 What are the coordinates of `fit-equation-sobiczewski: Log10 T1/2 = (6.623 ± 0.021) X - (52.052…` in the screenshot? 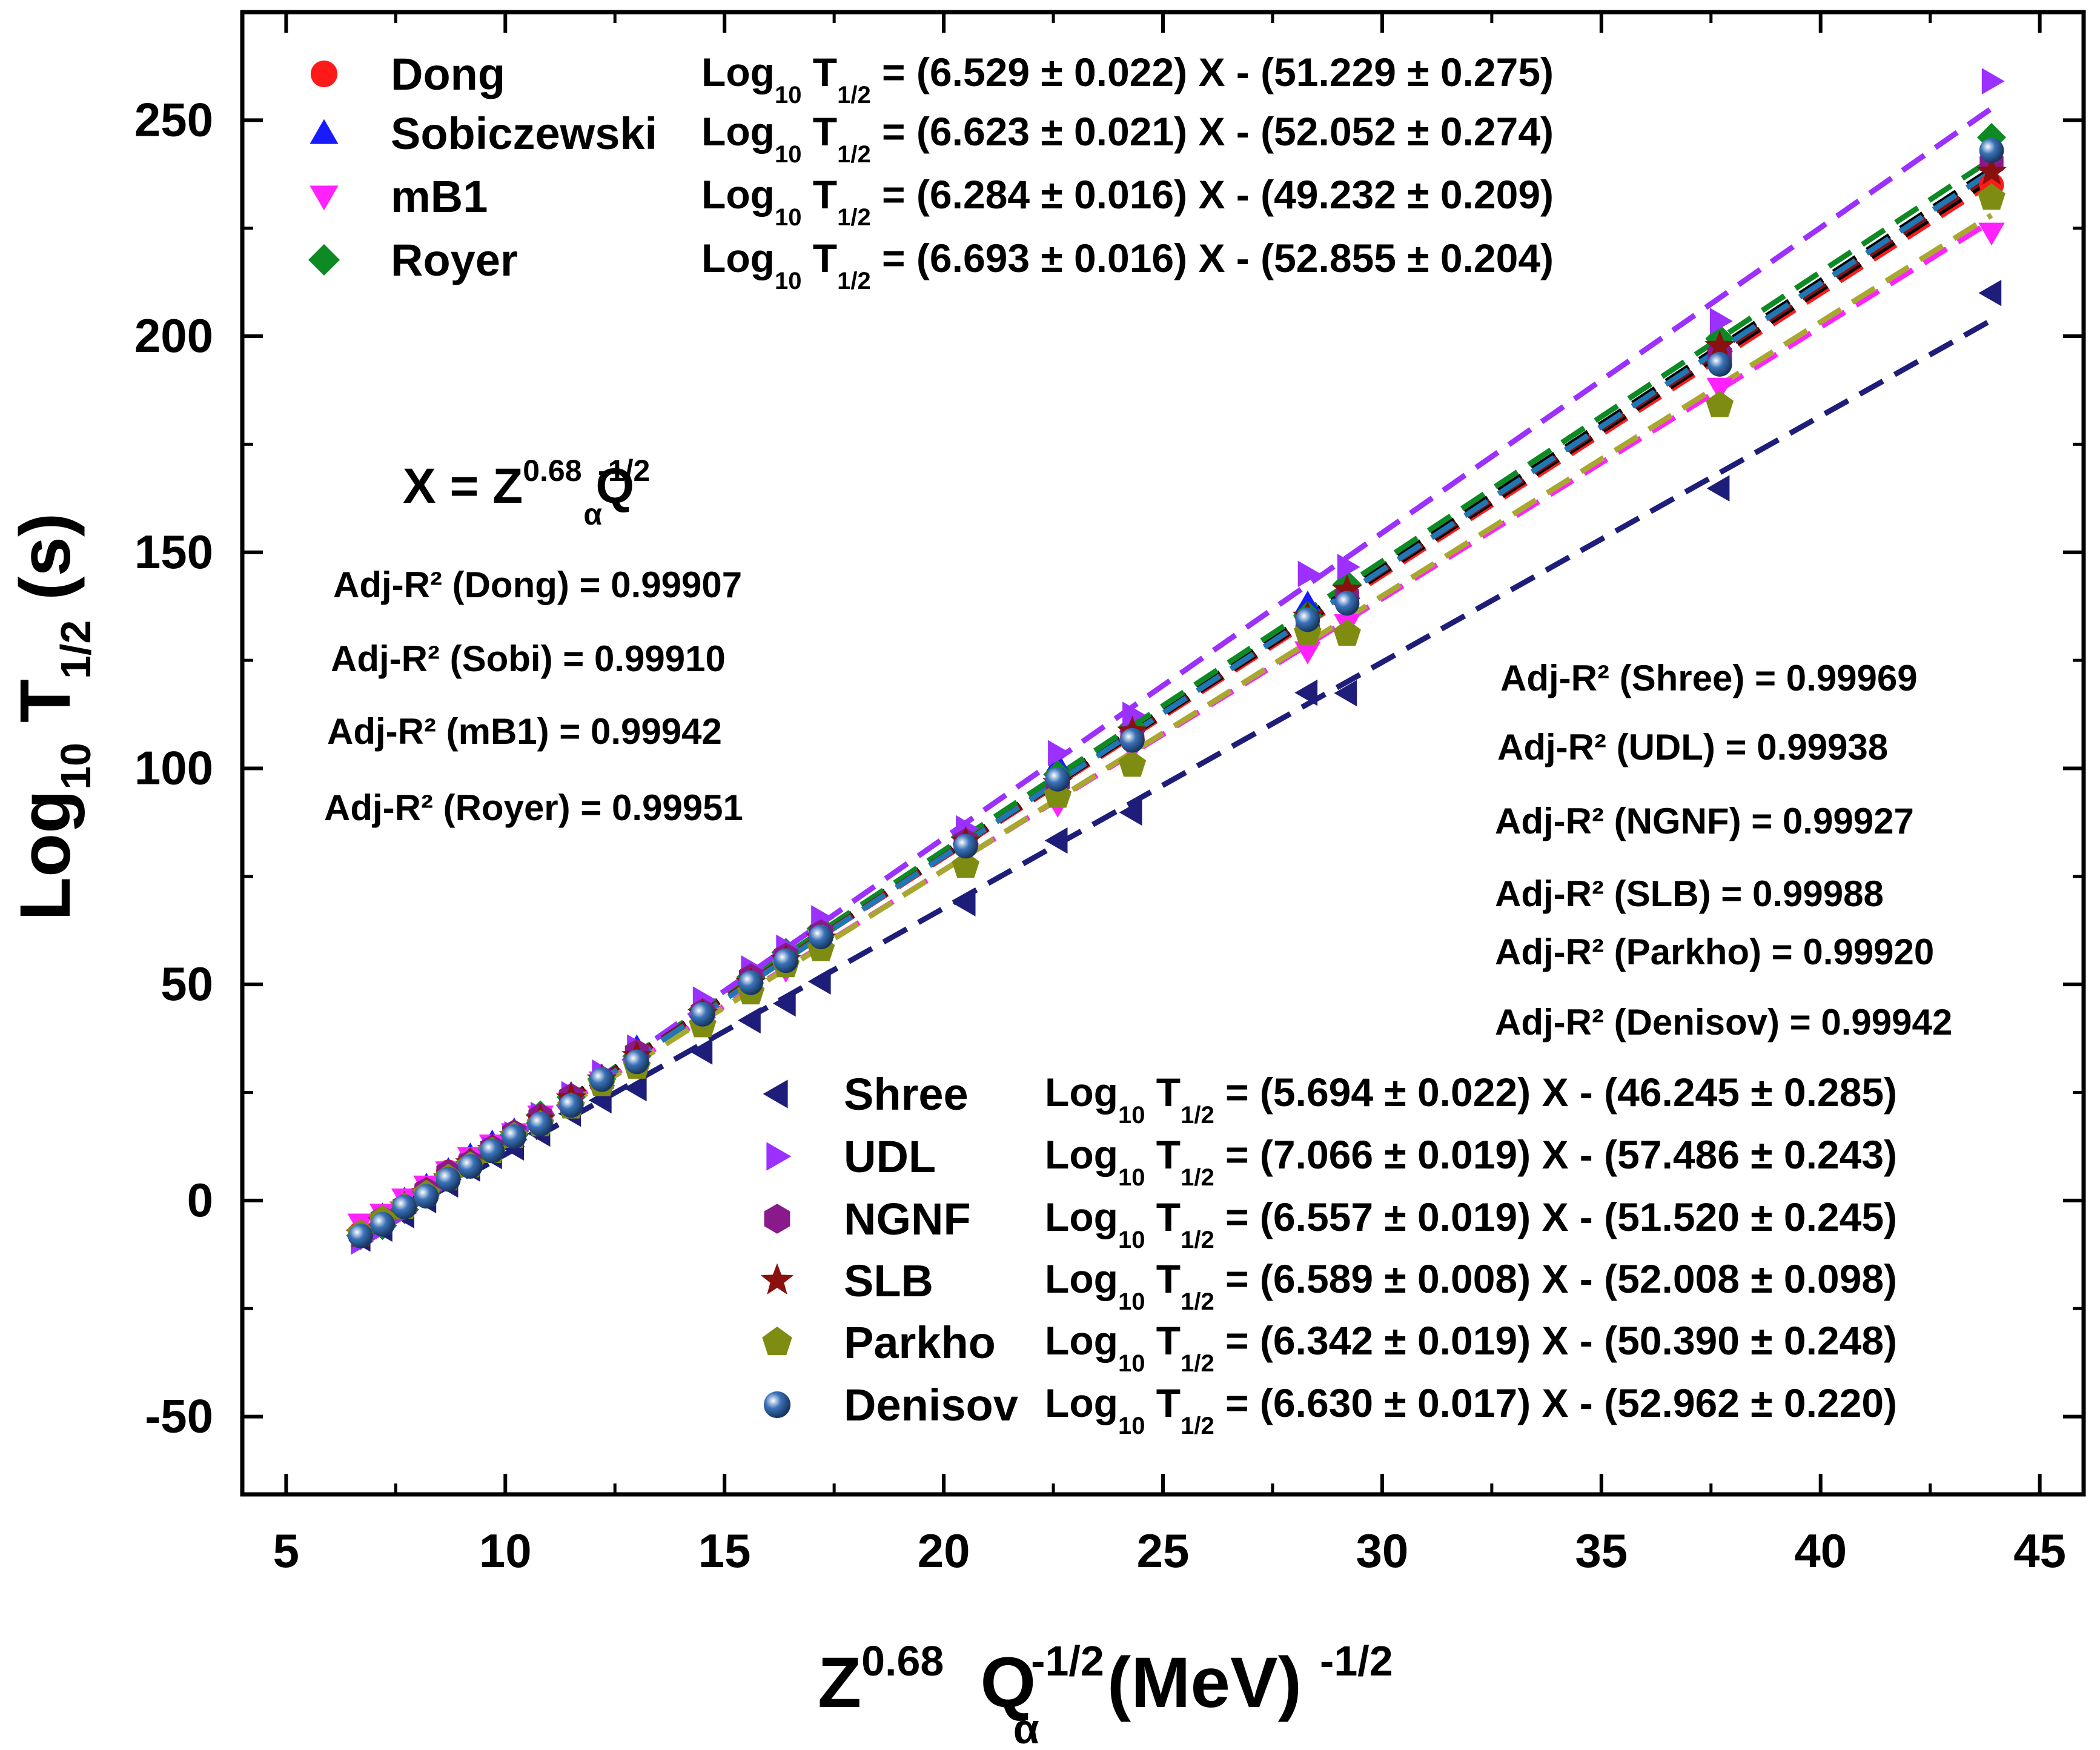 It's located at (1127, 138).